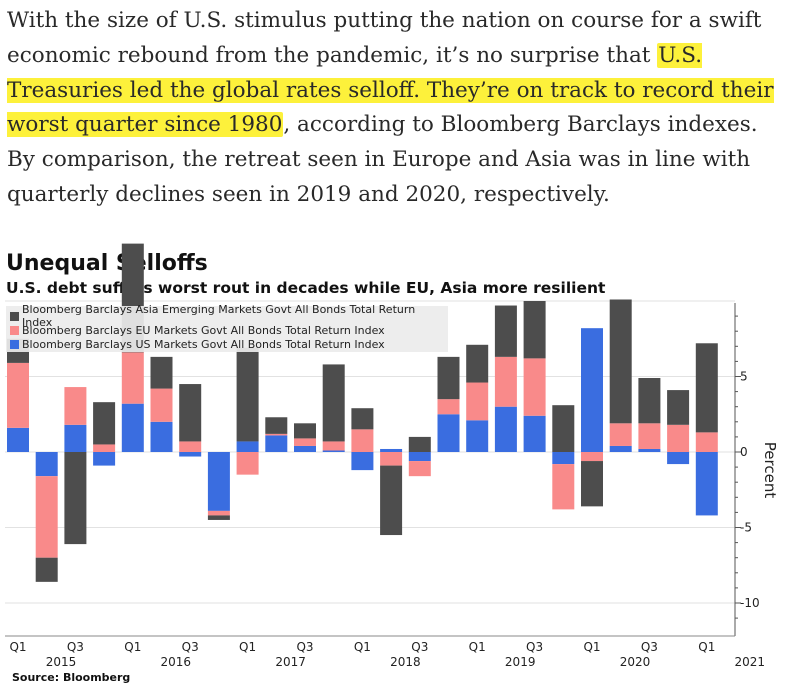 The image size is (791, 697). Describe the element at coordinates (750, 603) in the screenshot. I see `y-tick-label: -10` at that location.